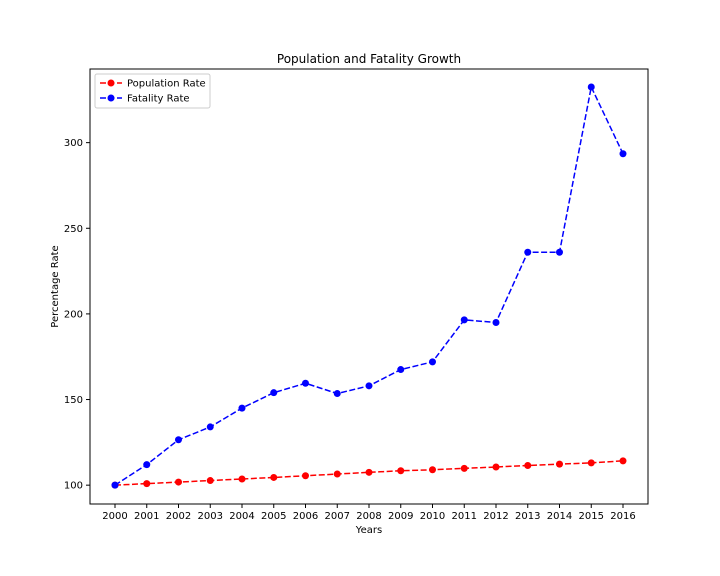  What do you see at coordinates (559, 516) in the screenshot?
I see `x-tick-label: 2014` at bounding box center [559, 516].